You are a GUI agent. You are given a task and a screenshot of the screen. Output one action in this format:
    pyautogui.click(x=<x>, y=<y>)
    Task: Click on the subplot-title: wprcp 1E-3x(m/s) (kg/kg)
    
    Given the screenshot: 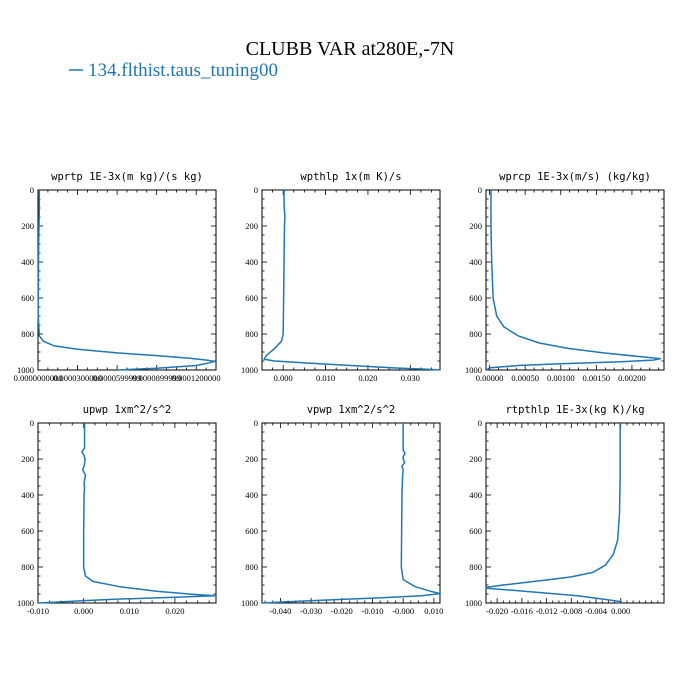 What is the action you would take?
    pyautogui.click(x=575, y=177)
    